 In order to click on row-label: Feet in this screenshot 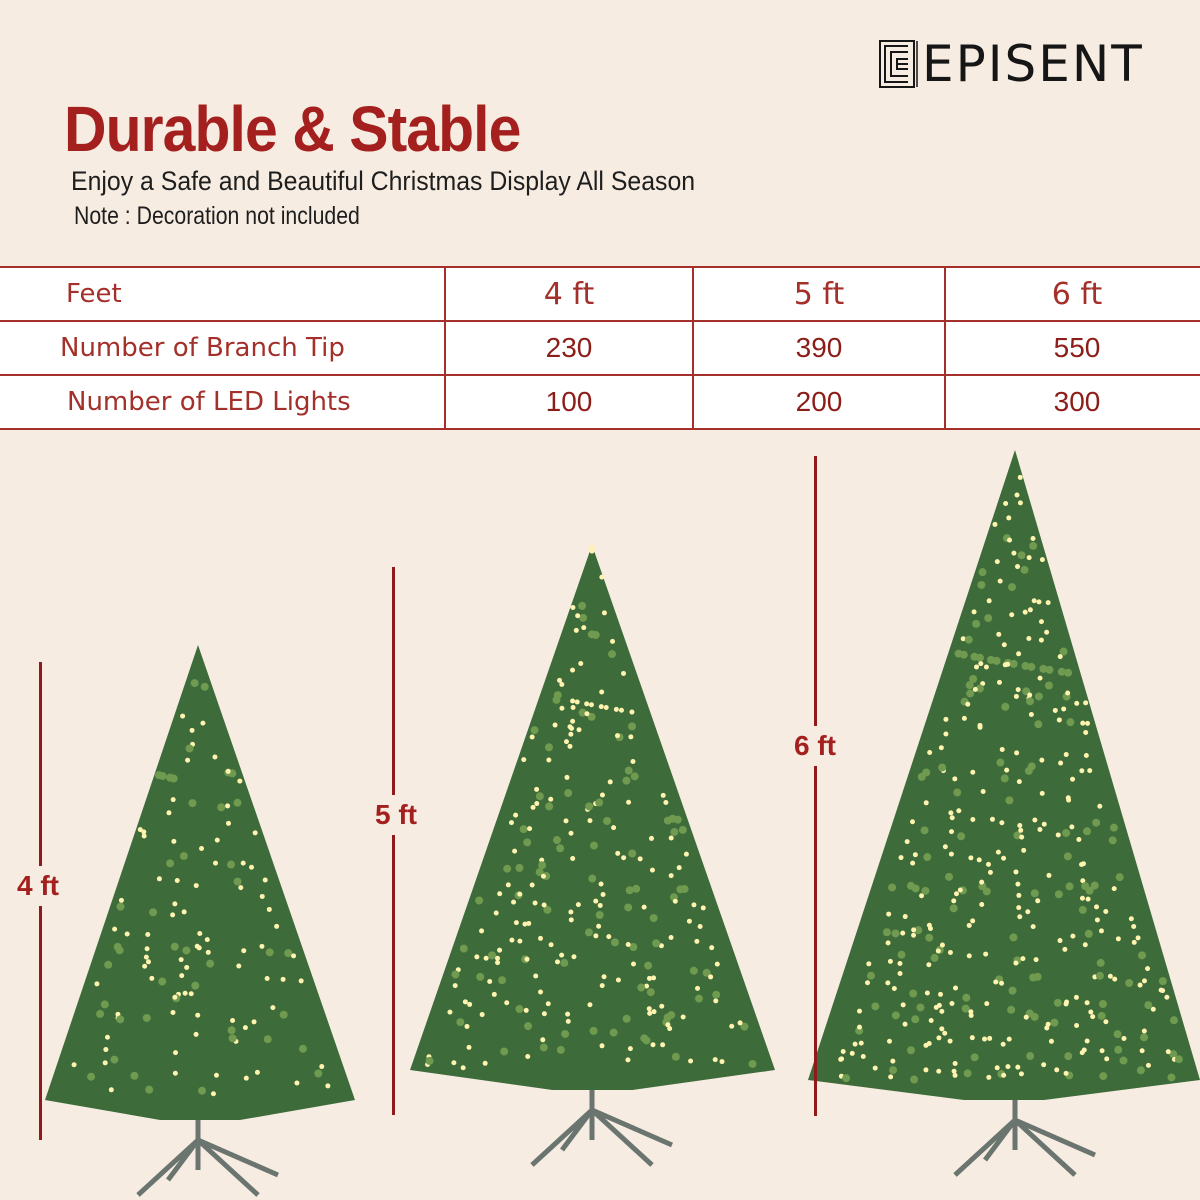, I will do `click(223, 294)`.